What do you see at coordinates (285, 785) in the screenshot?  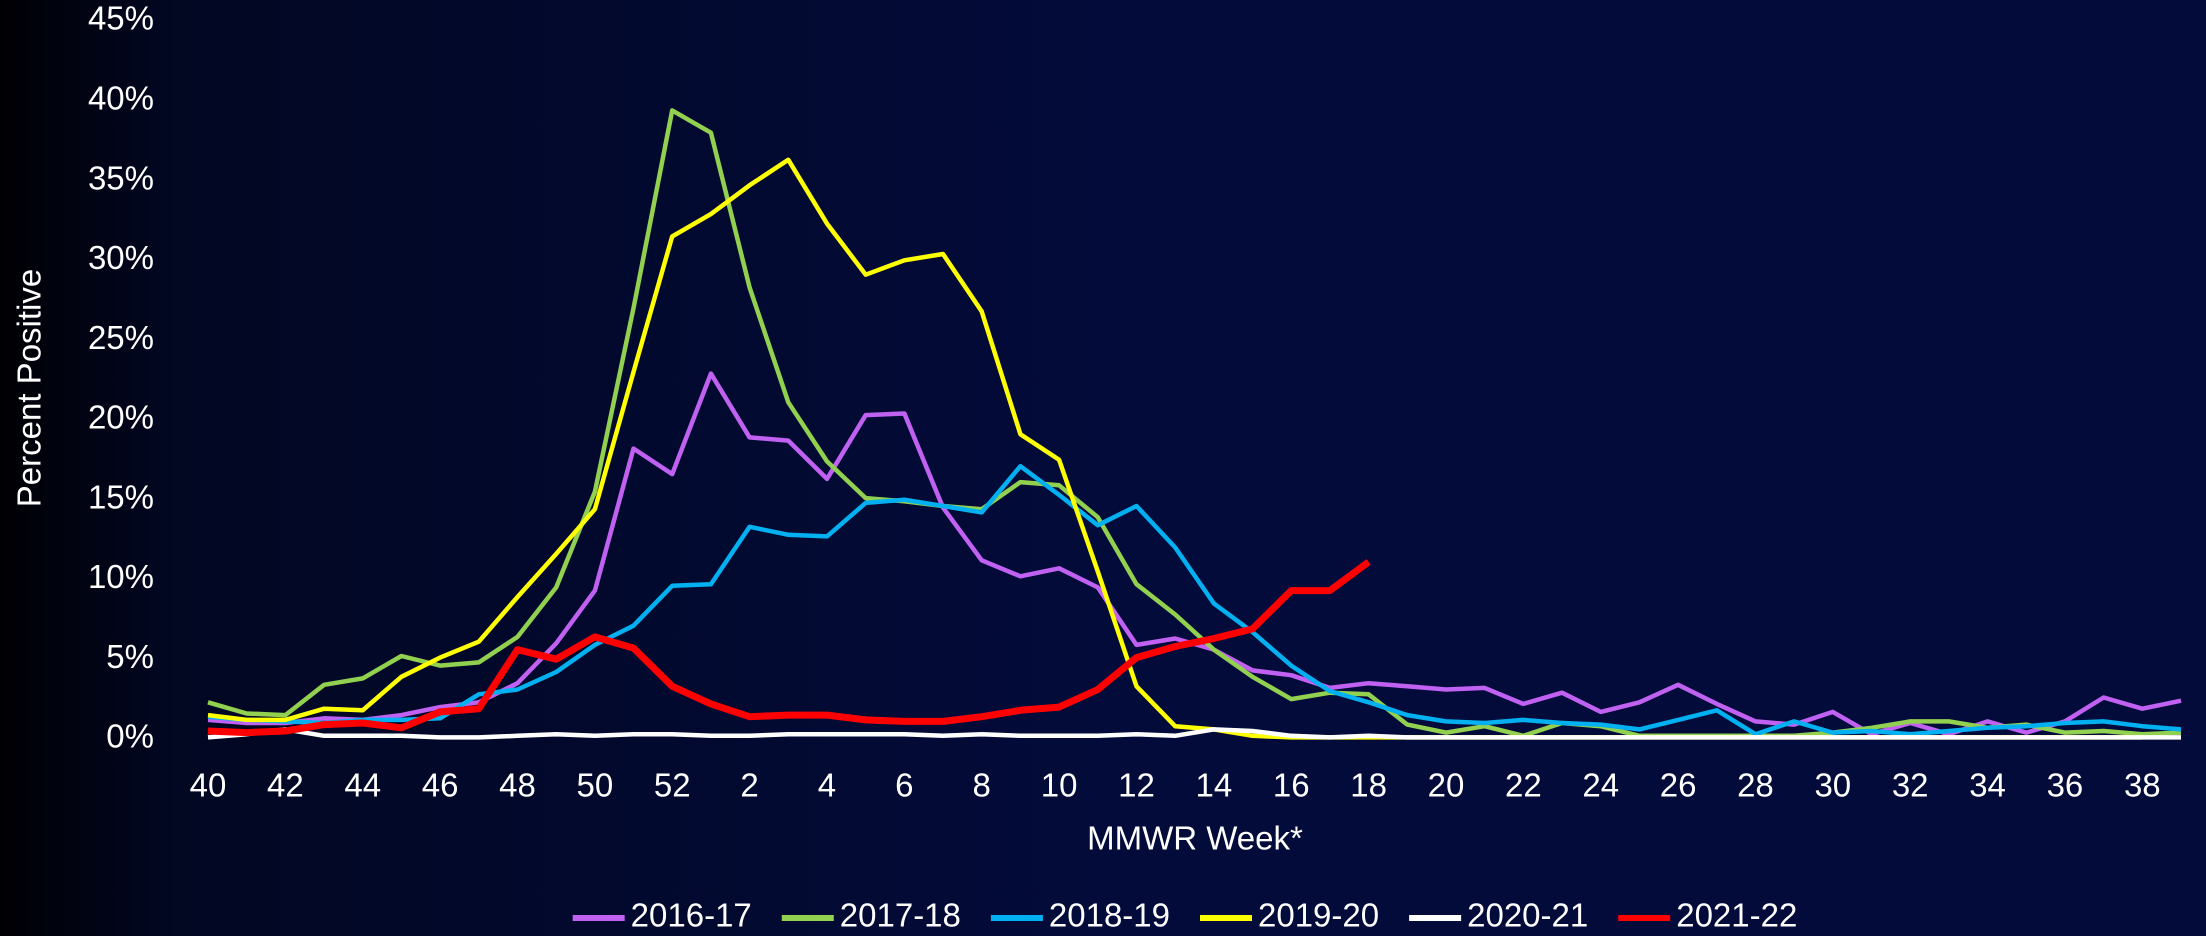 I see `x-tick-label: 42` at bounding box center [285, 785].